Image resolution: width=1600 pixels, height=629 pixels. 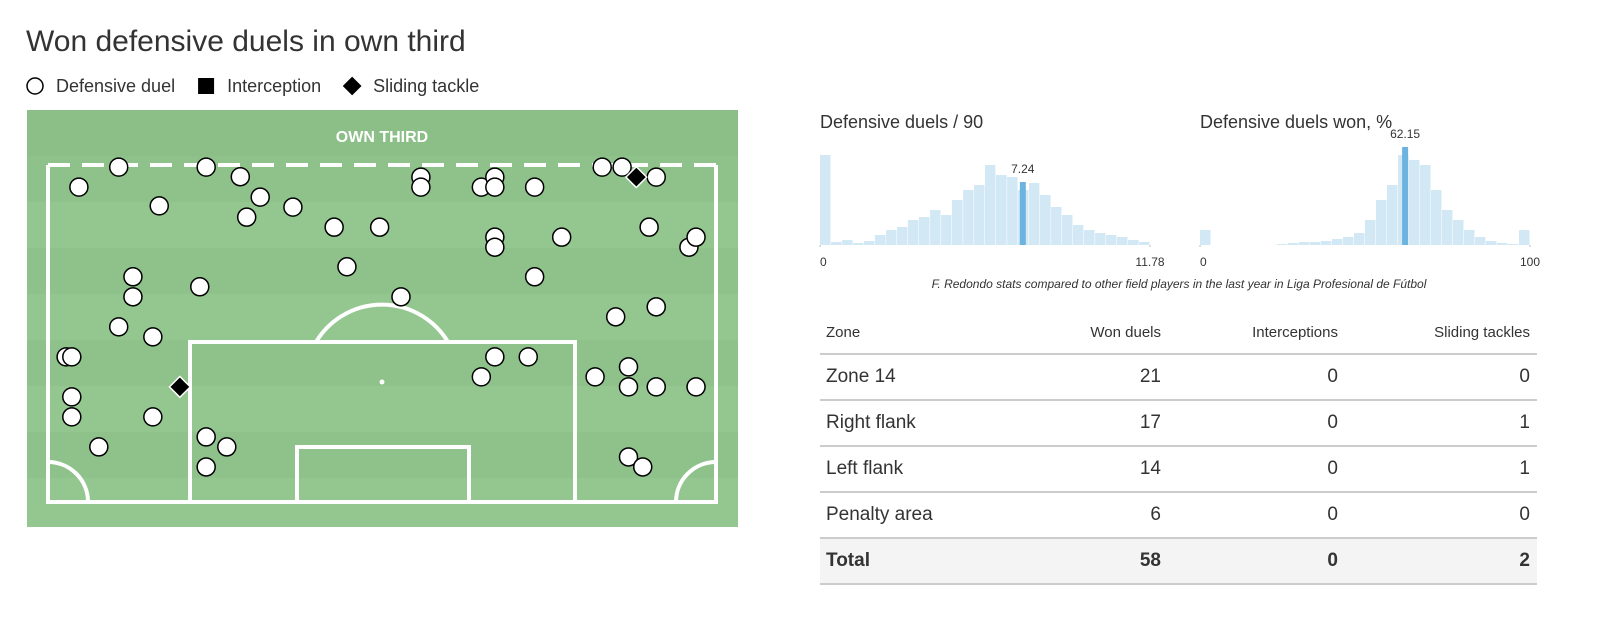 What do you see at coordinates (352, 86) in the screenshot?
I see `legend-icon` at bounding box center [352, 86].